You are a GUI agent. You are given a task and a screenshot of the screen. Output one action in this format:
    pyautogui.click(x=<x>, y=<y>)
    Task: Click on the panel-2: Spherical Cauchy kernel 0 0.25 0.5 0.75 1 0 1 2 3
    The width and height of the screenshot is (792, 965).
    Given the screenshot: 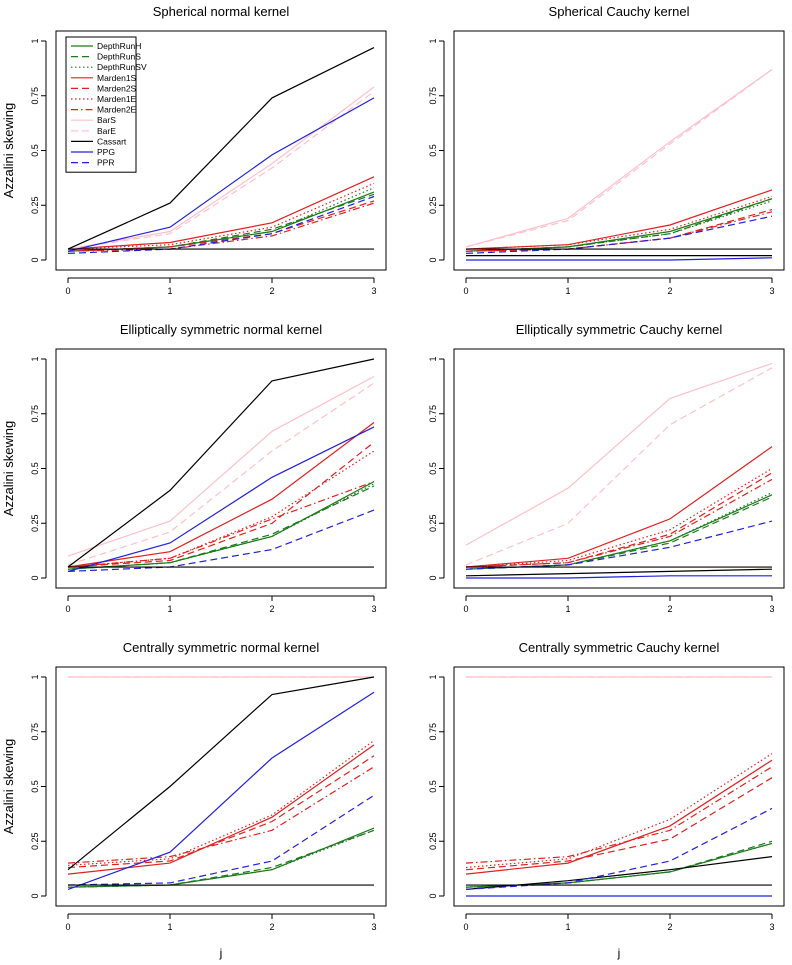 What is the action you would take?
    pyautogui.click(x=606, y=150)
    